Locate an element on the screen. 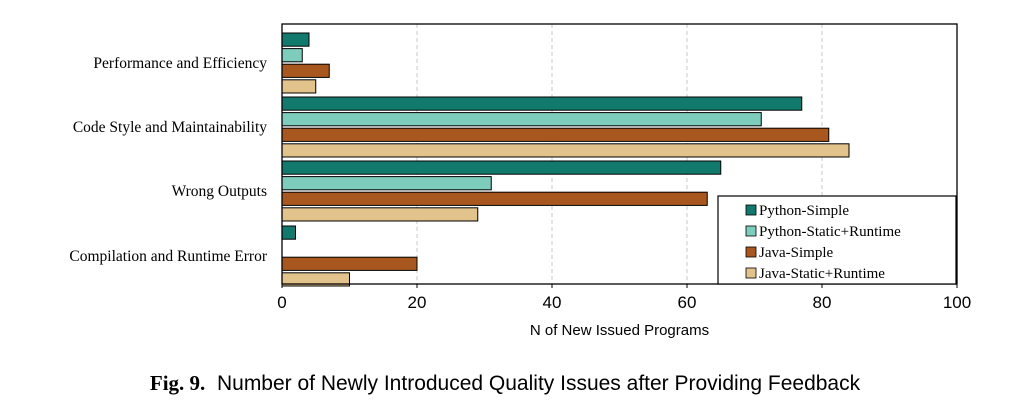  x-tick-label: 60 is located at coordinates (687, 302).